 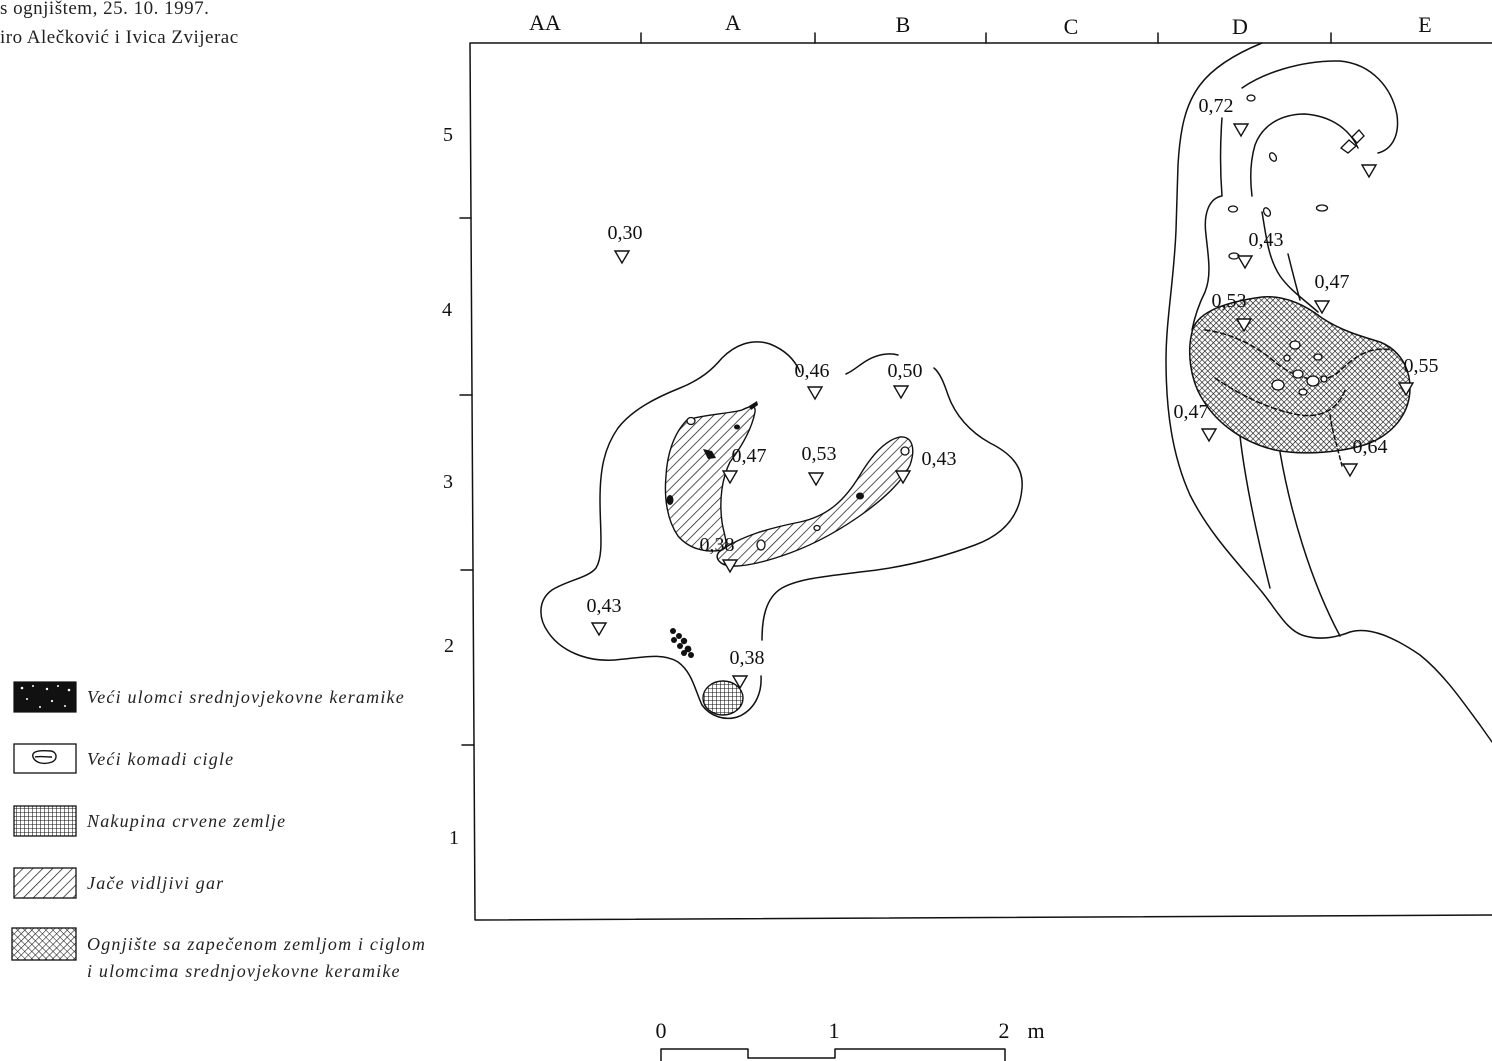 What do you see at coordinates (160, 759) in the screenshot?
I see `legend-label: Veći komadi cigle` at bounding box center [160, 759].